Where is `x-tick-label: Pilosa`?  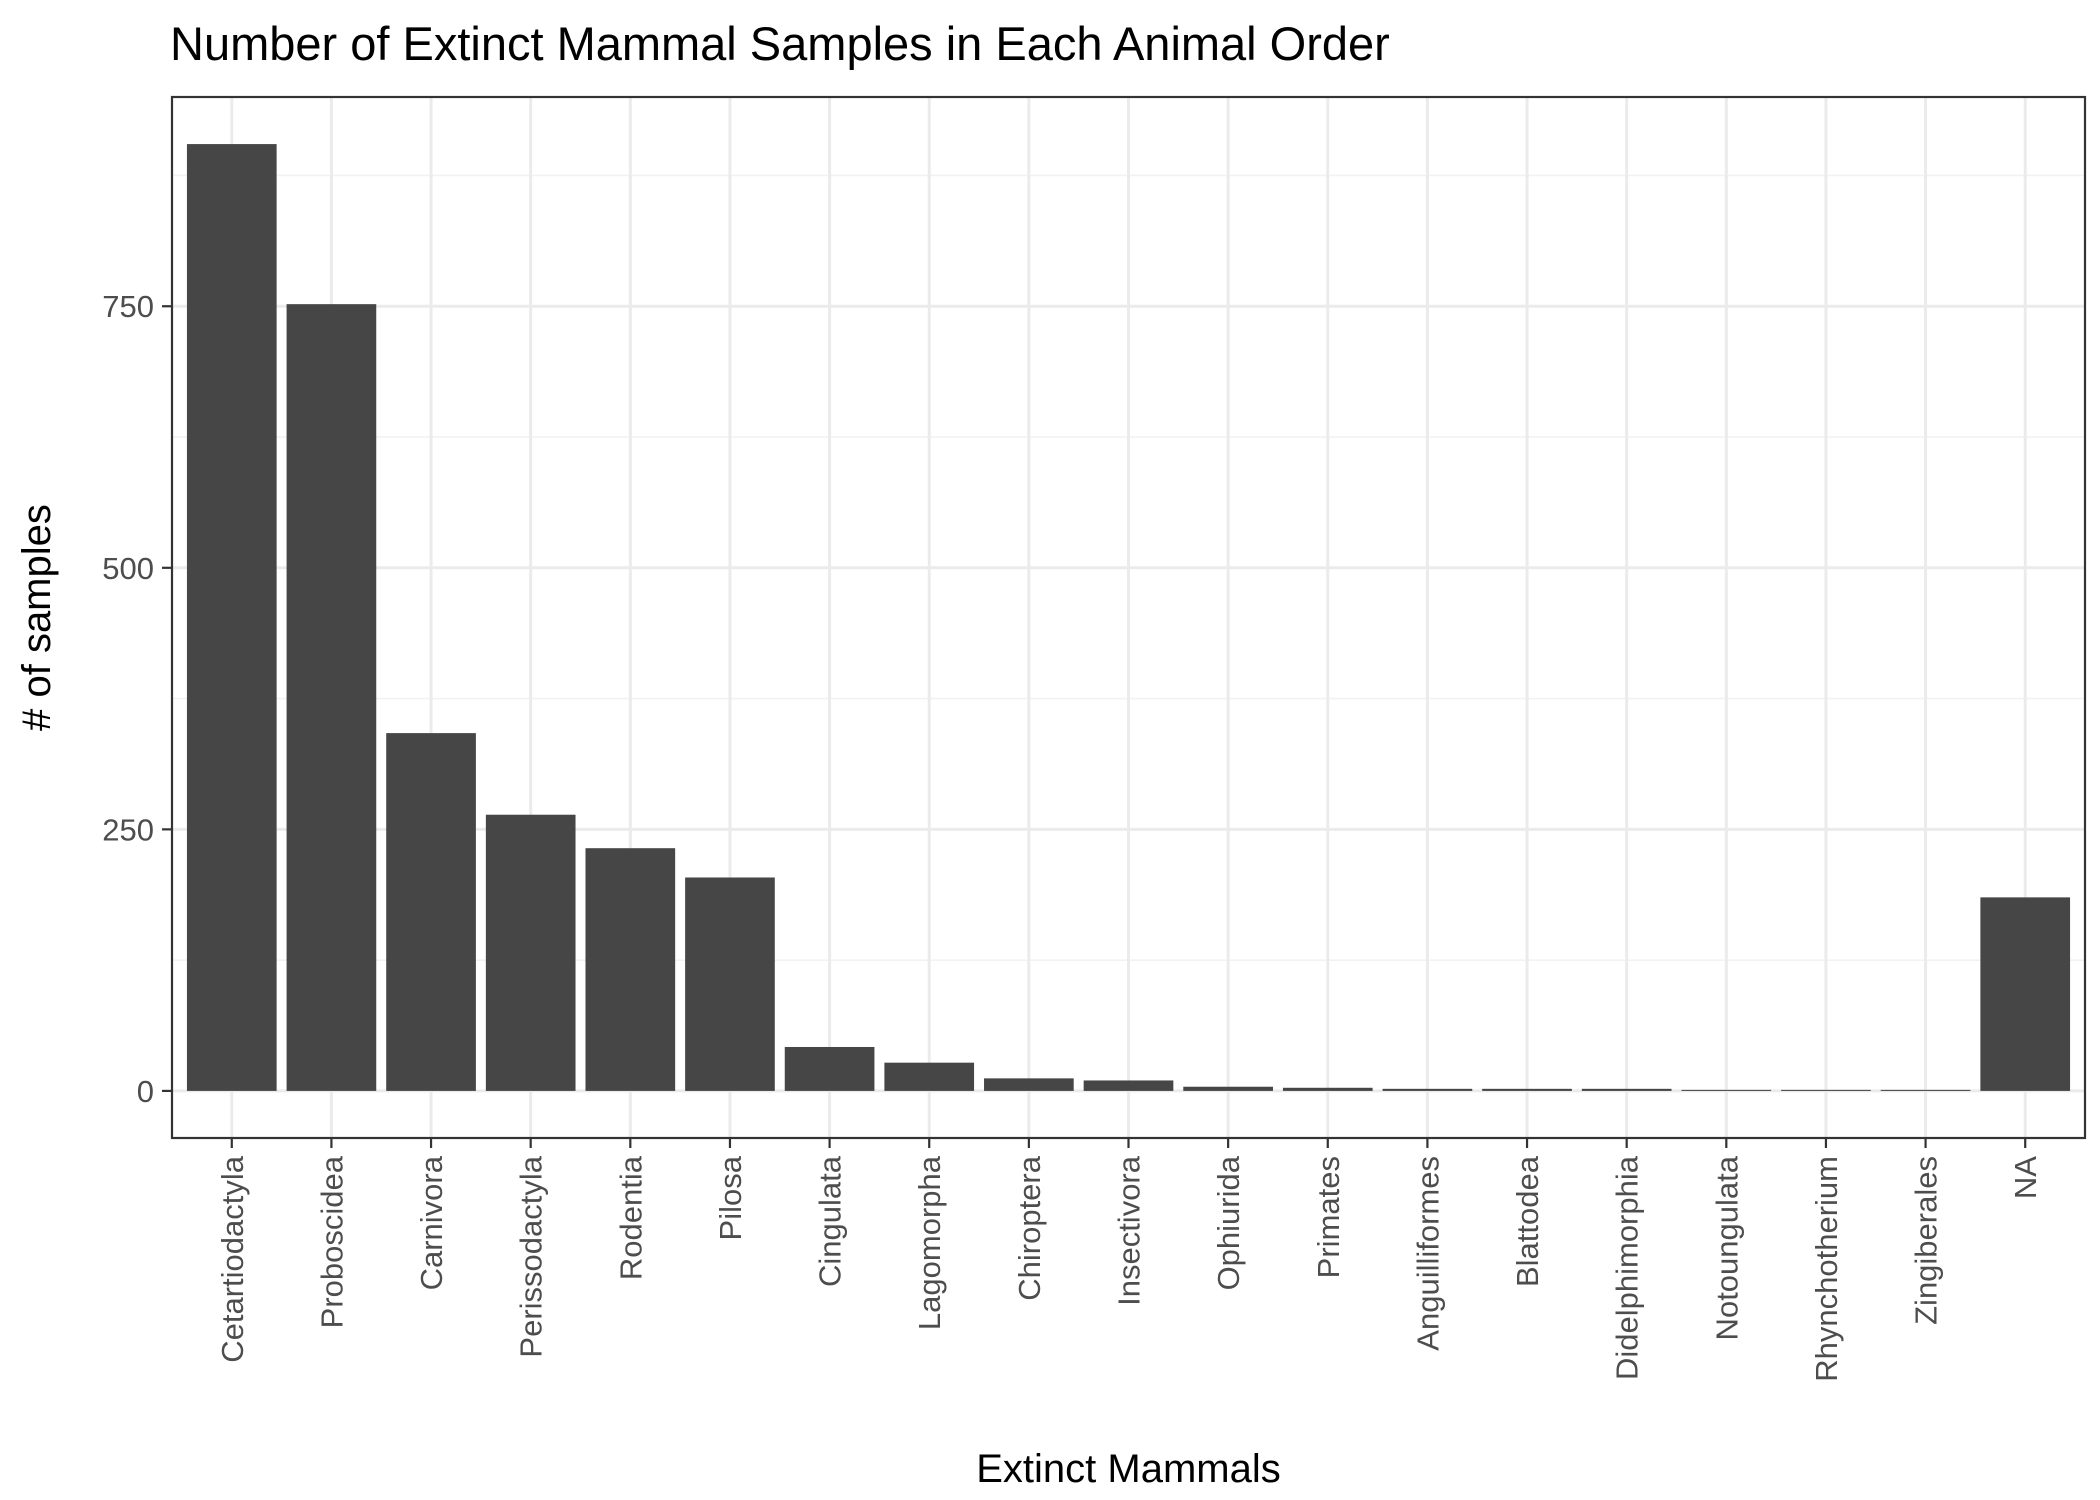 x-tick-label: Pilosa is located at coordinates (730, 1197).